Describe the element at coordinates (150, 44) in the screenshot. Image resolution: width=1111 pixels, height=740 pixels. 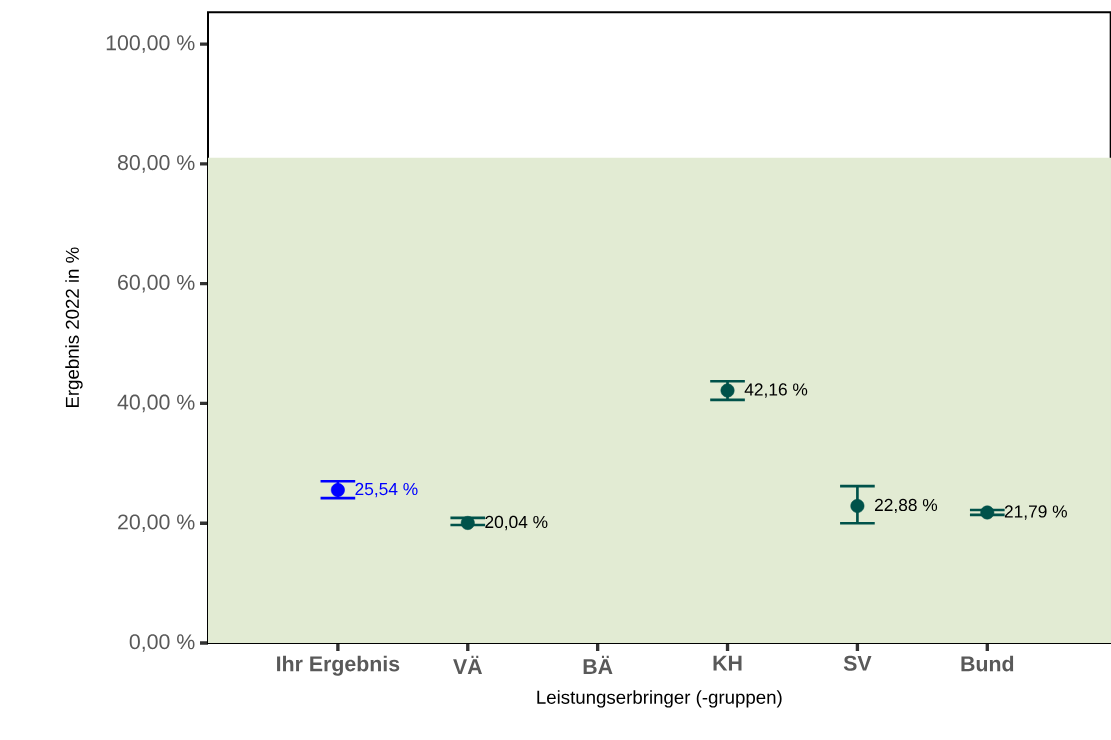
I see `y-tick-label: 100,00 %` at that location.